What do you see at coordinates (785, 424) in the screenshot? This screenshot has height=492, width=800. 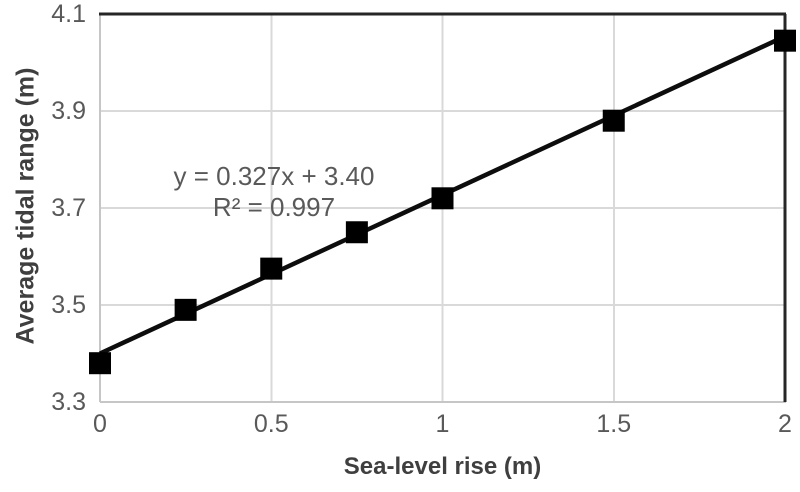 I see `x-tick-label: 2` at bounding box center [785, 424].